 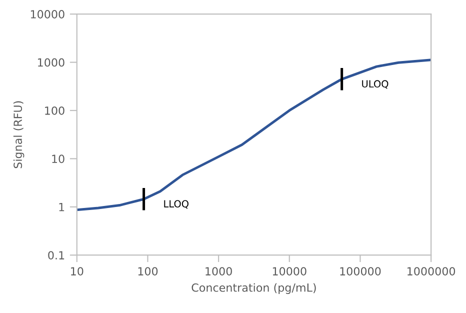 I want to click on x-tick-label: 1000000, so click(x=432, y=271).